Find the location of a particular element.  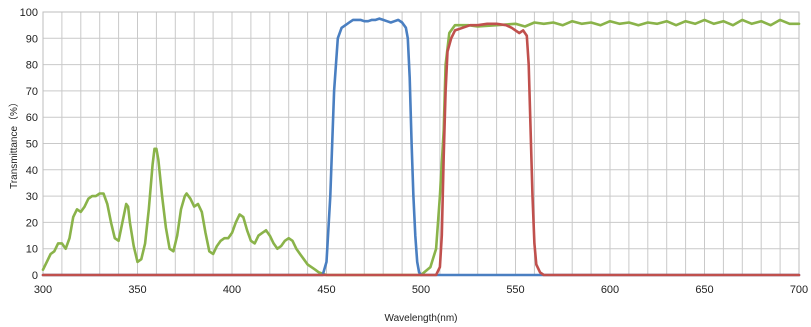

x-tick-label: 350 is located at coordinates (137, 290).